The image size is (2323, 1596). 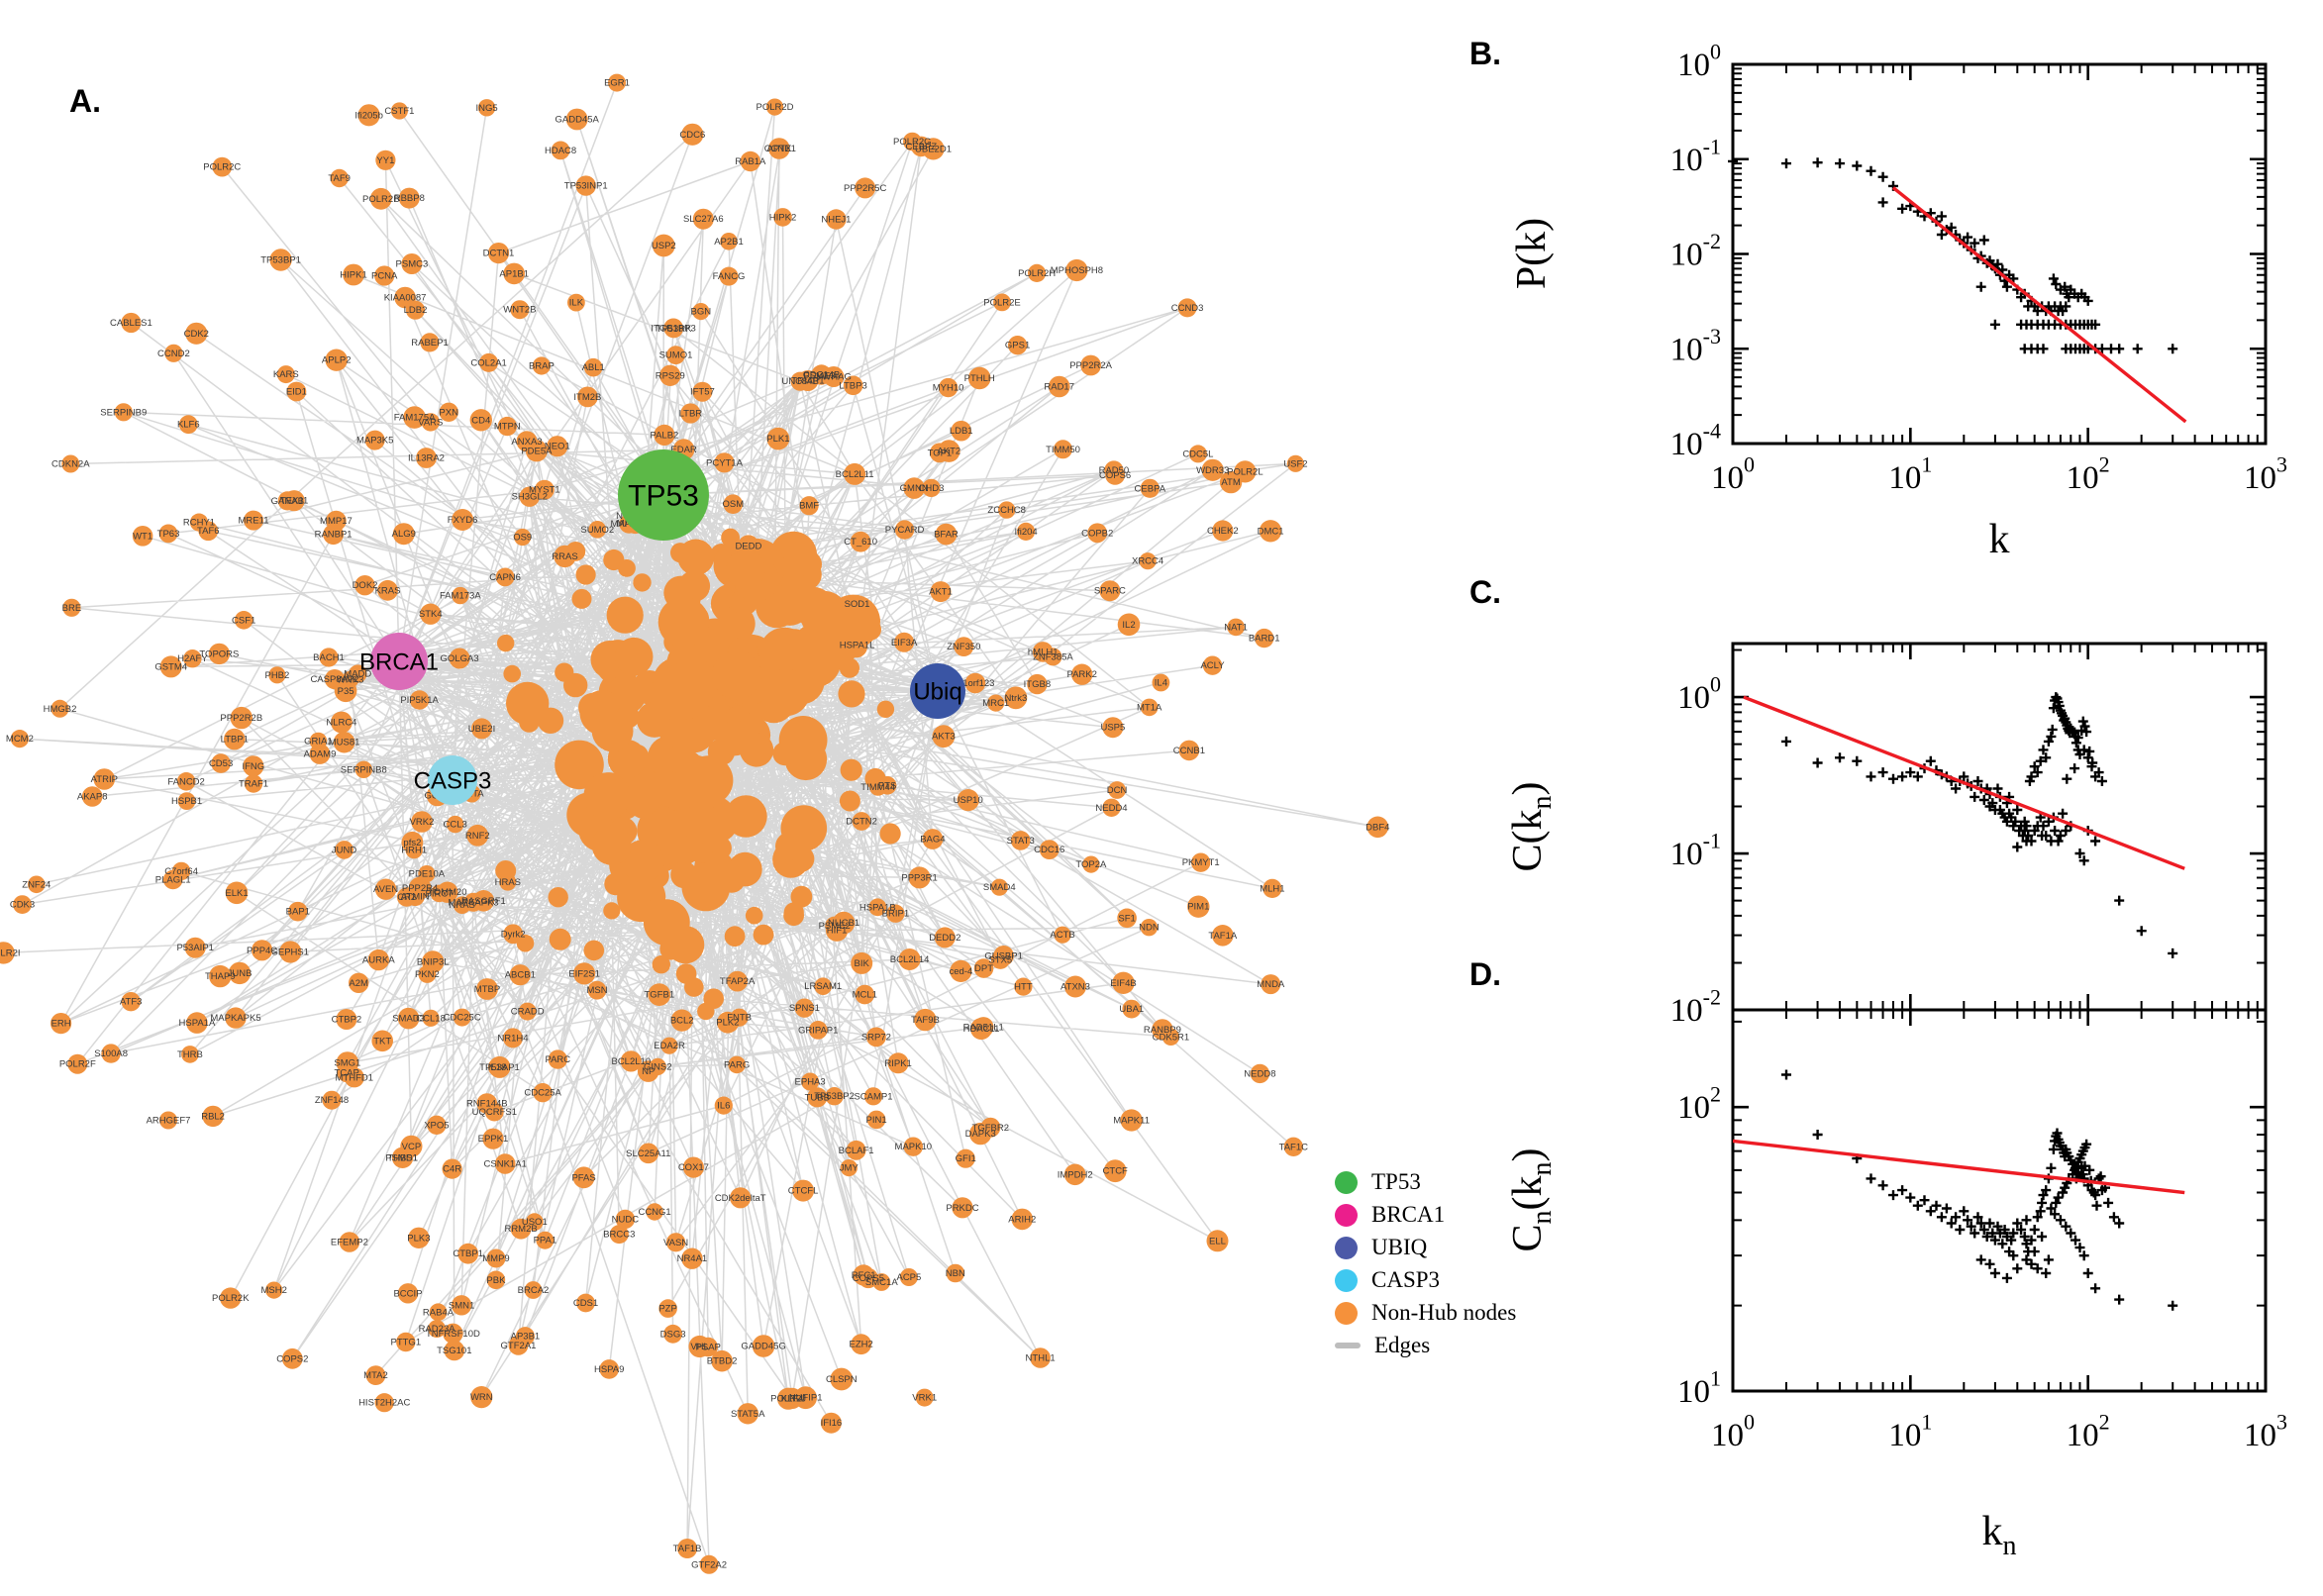 What do you see at coordinates (181, 871) in the screenshot?
I see `node-label: C7orf64` at bounding box center [181, 871].